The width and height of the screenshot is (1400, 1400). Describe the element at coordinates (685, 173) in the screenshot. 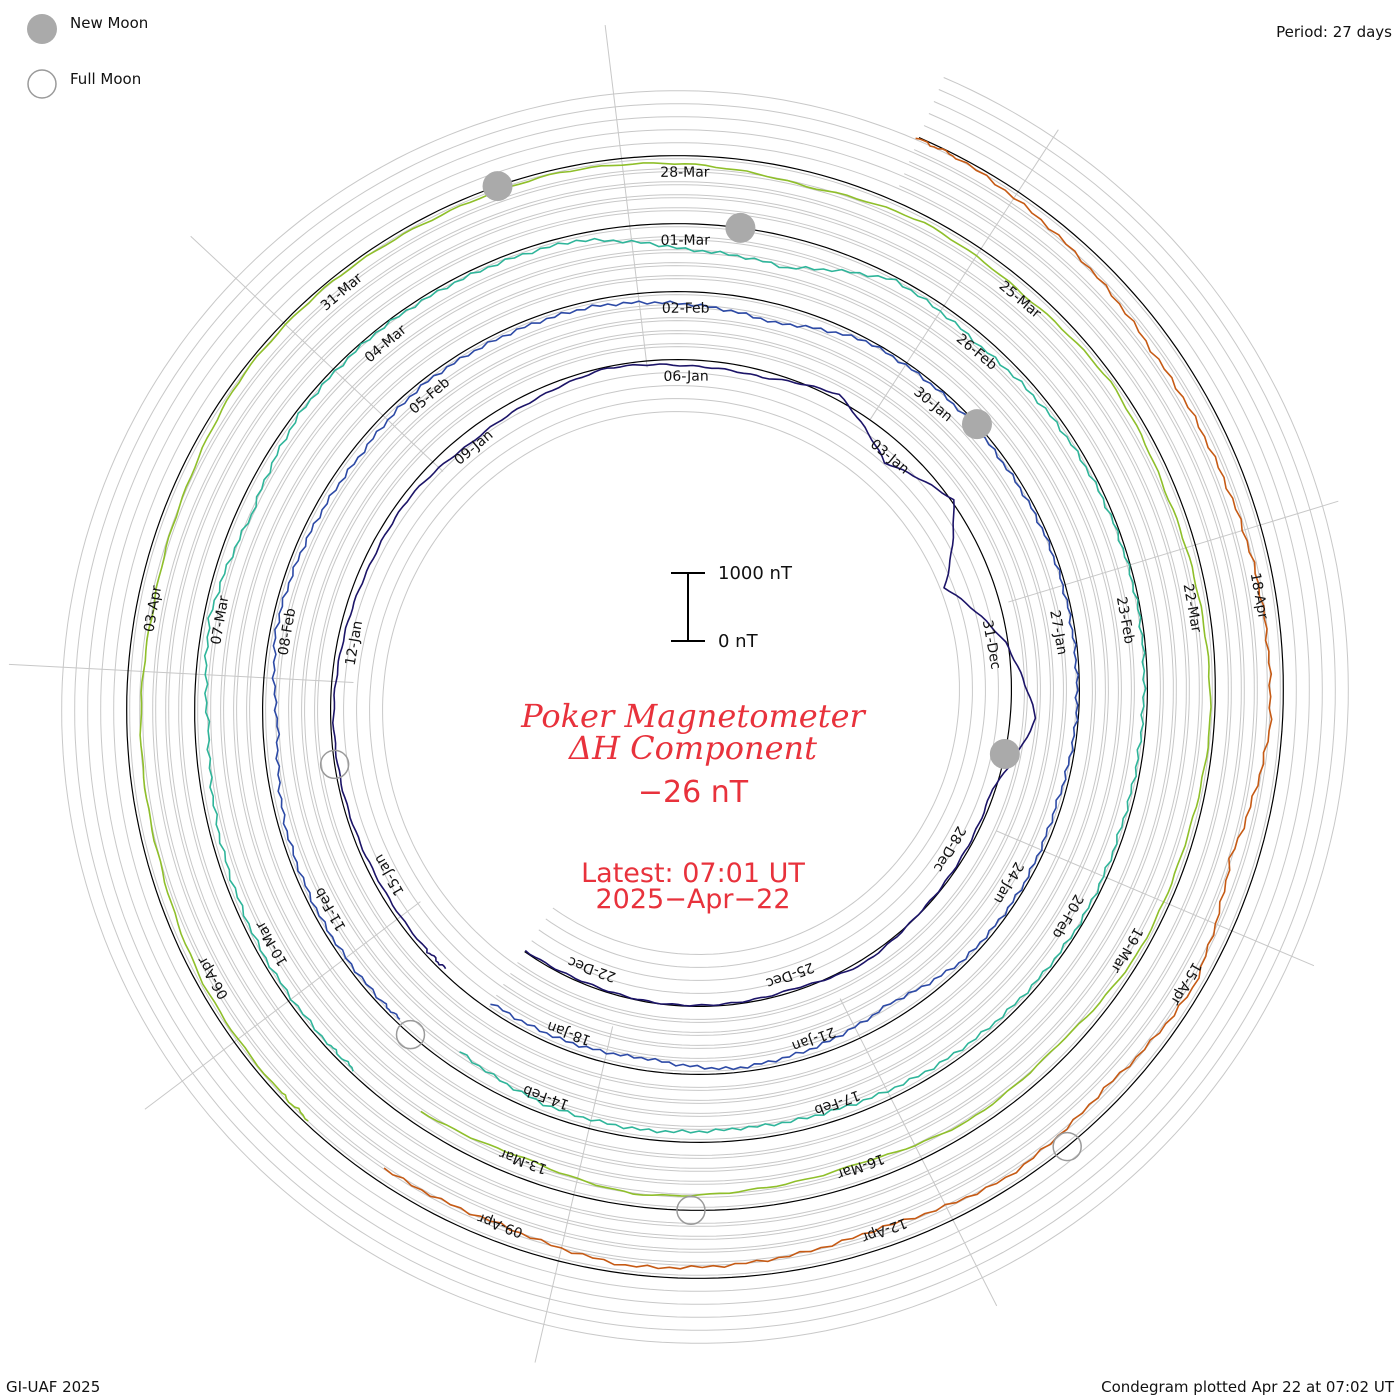

I see `date-label: 28-Mar` at that location.